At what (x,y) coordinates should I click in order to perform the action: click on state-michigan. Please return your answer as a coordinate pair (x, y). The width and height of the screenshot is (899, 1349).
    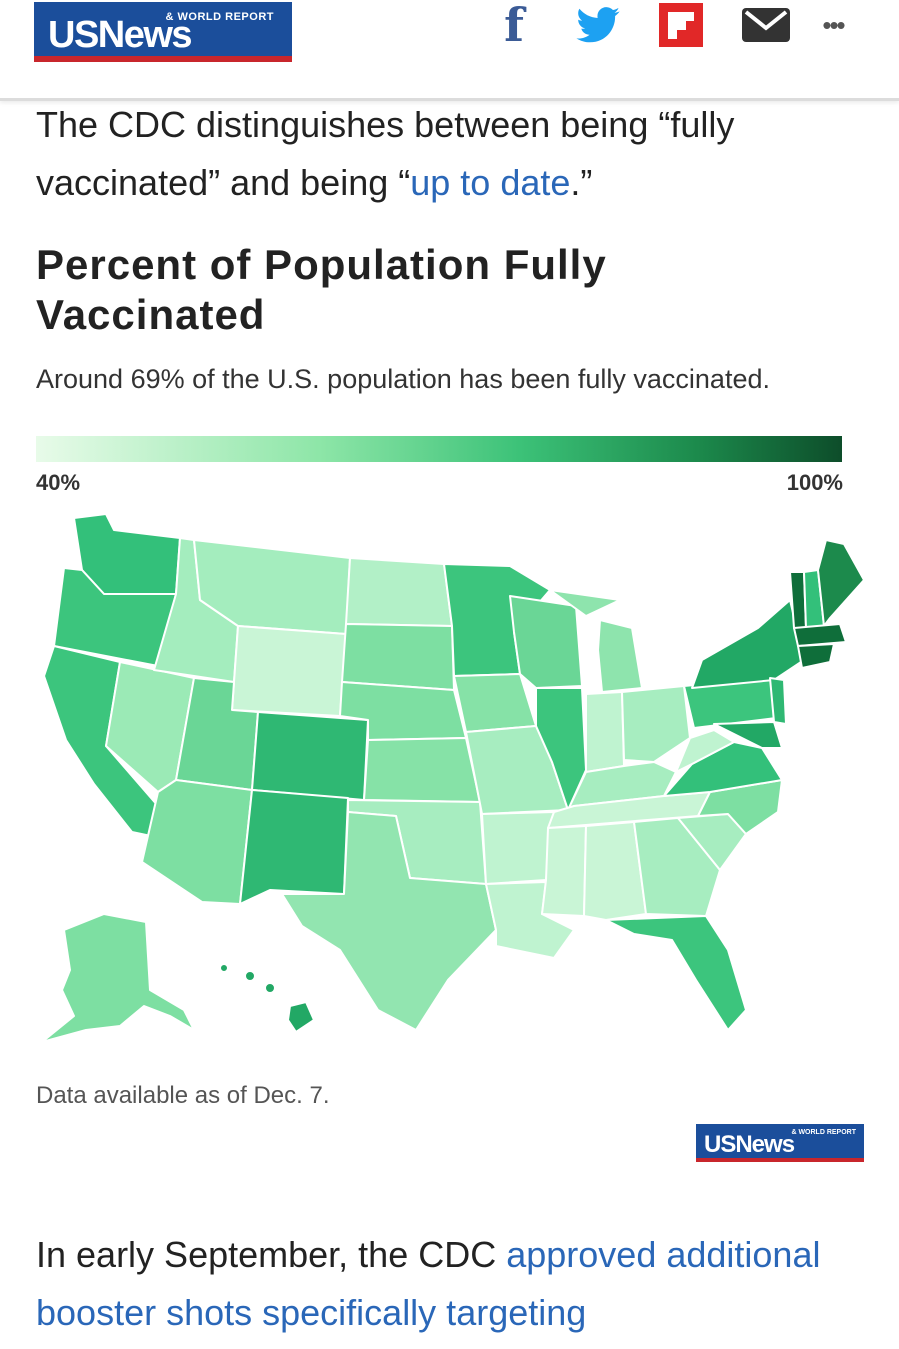
    Looking at the image, I should click on (596, 641).